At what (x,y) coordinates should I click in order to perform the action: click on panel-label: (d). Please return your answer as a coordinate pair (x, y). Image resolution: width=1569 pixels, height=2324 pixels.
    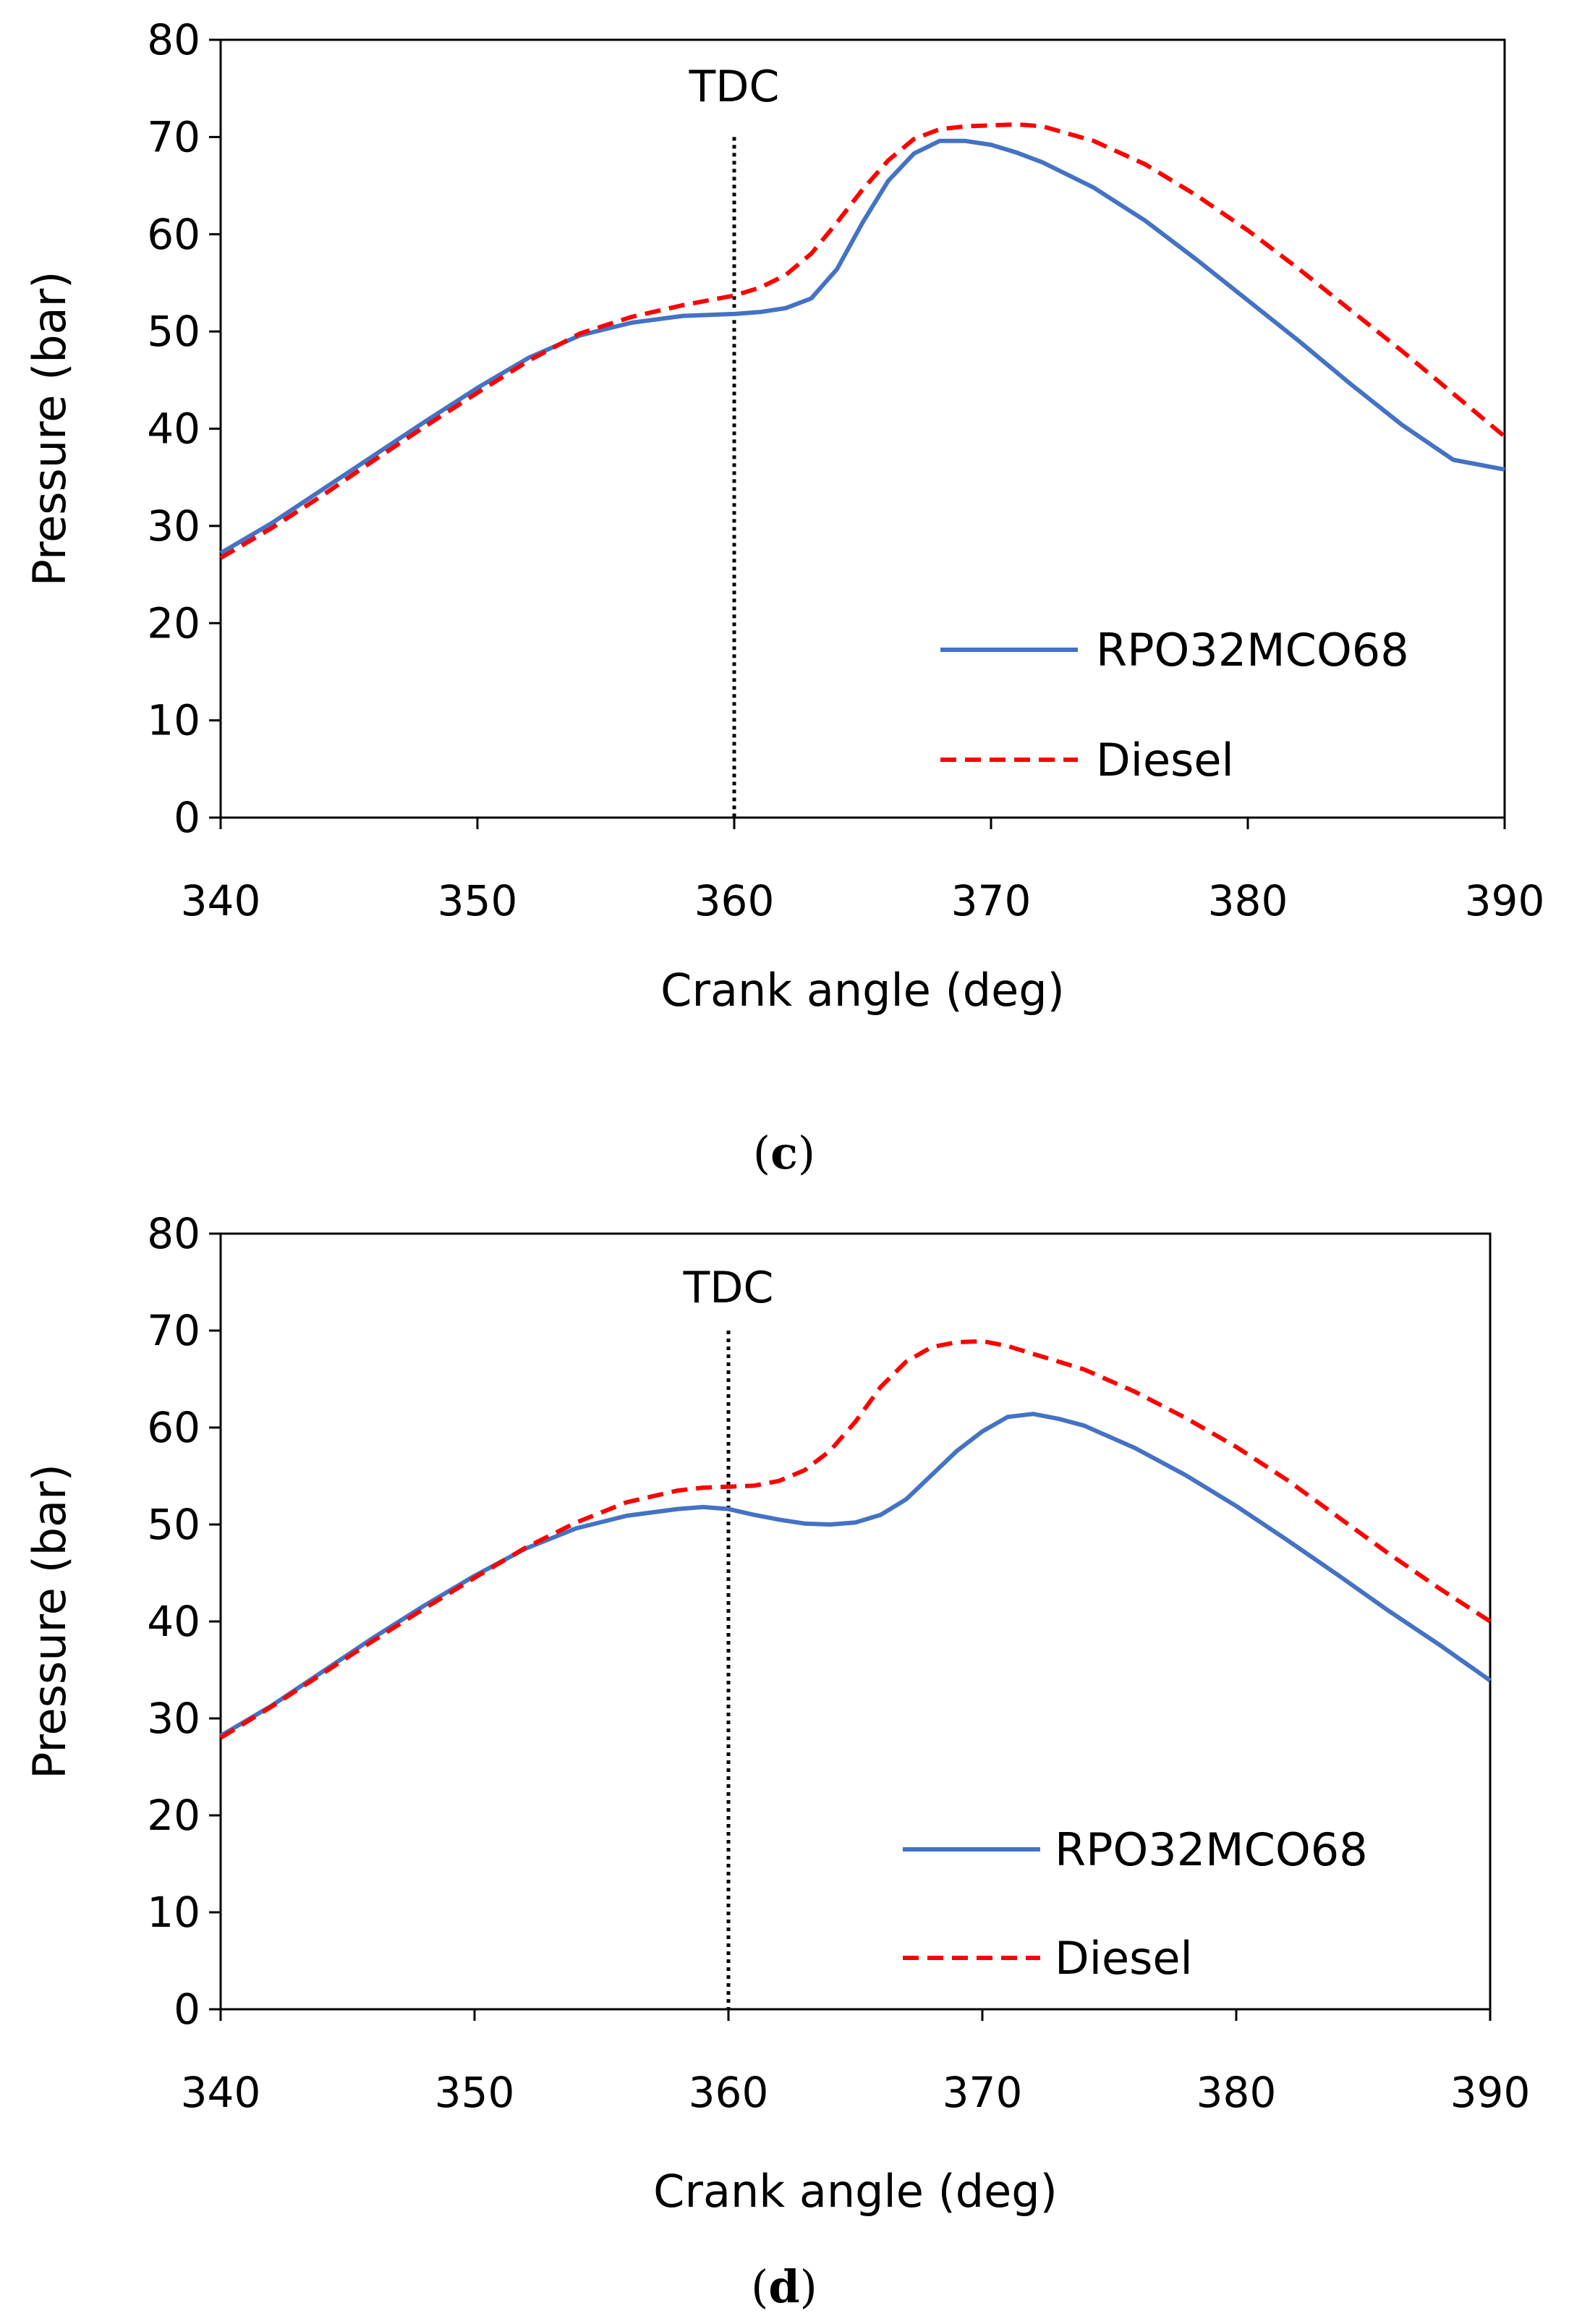
    Looking at the image, I should click on (784, 2286).